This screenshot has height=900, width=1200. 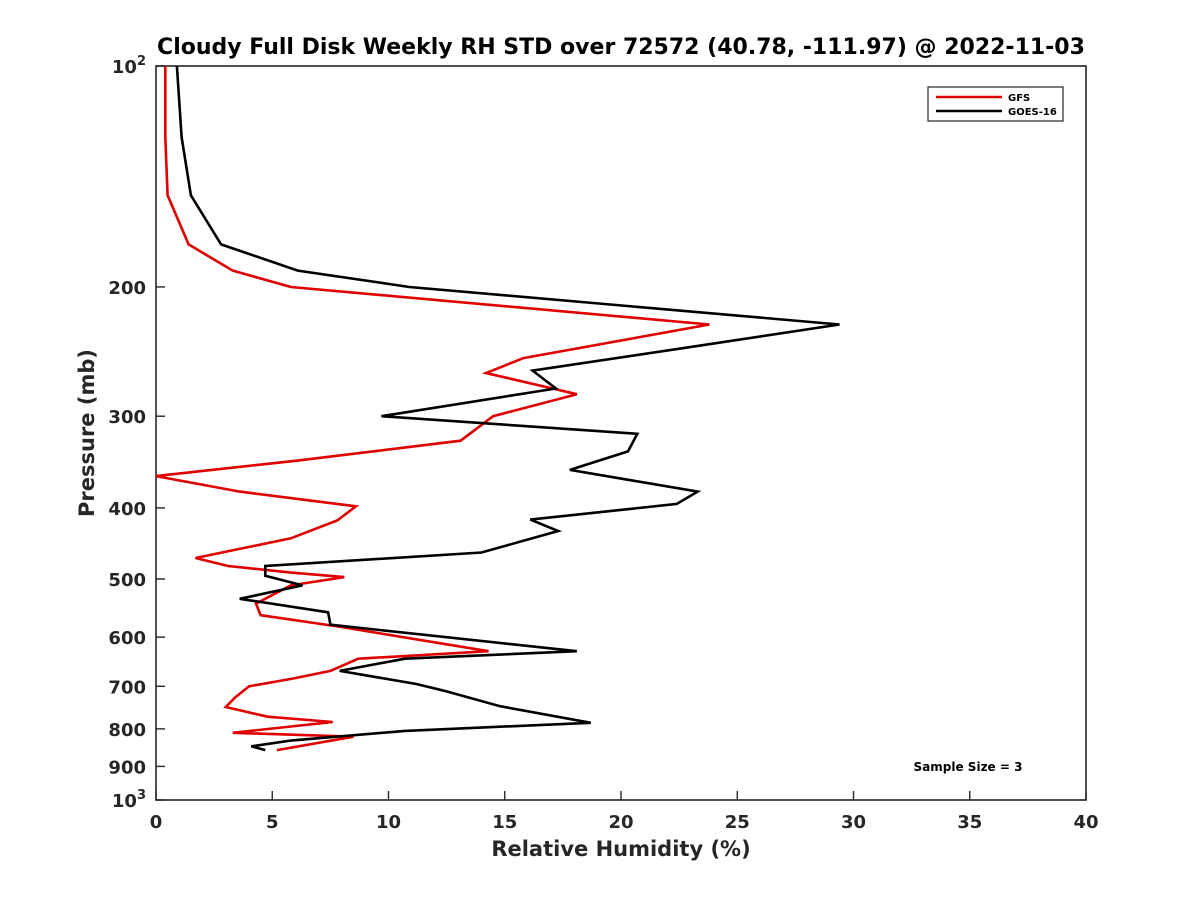 I want to click on x-tick-label: 20, so click(x=620, y=822).